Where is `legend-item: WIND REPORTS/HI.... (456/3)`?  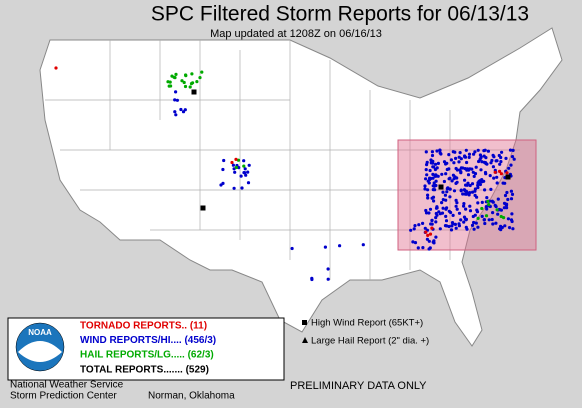 legend-item: WIND REPORTS/HI.... (456/3) is located at coordinates (148, 340).